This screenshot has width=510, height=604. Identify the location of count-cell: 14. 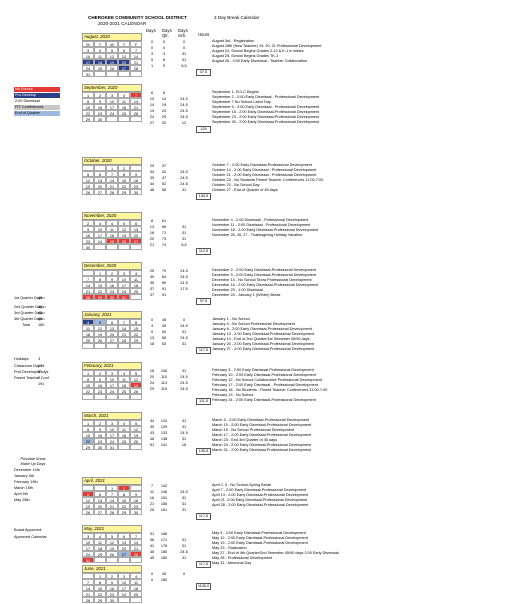
(152, 105).